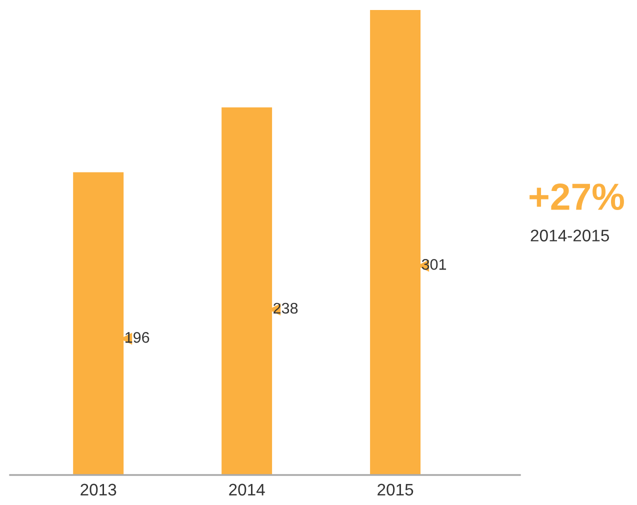 The width and height of the screenshot is (637, 505). Describe the element at coordinates (570, 236) in the screenshot. I see `text: 2014-2015` at that location.